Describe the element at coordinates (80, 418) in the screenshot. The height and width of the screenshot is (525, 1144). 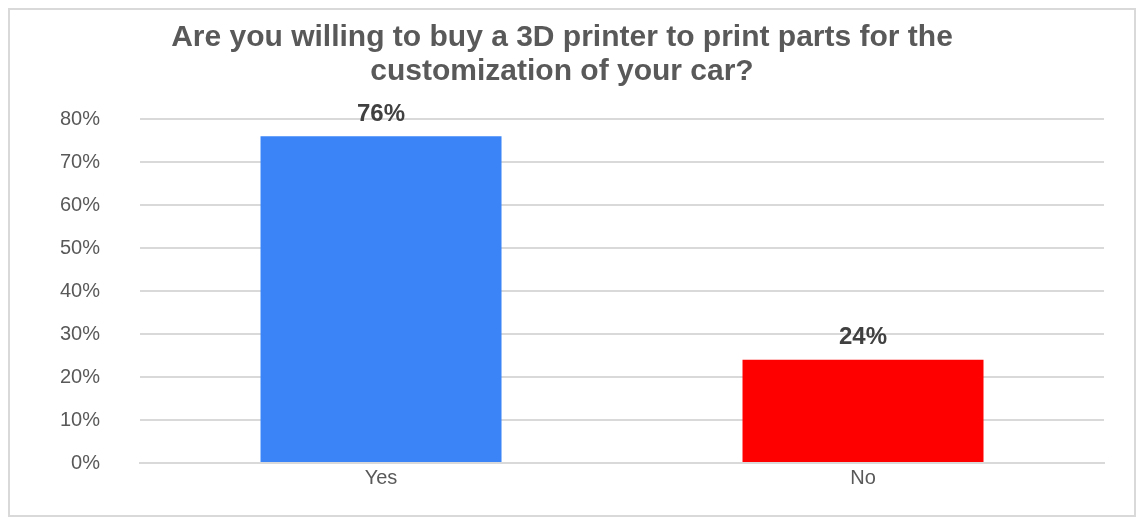
I see `y-tick-label: 10%` at that location.